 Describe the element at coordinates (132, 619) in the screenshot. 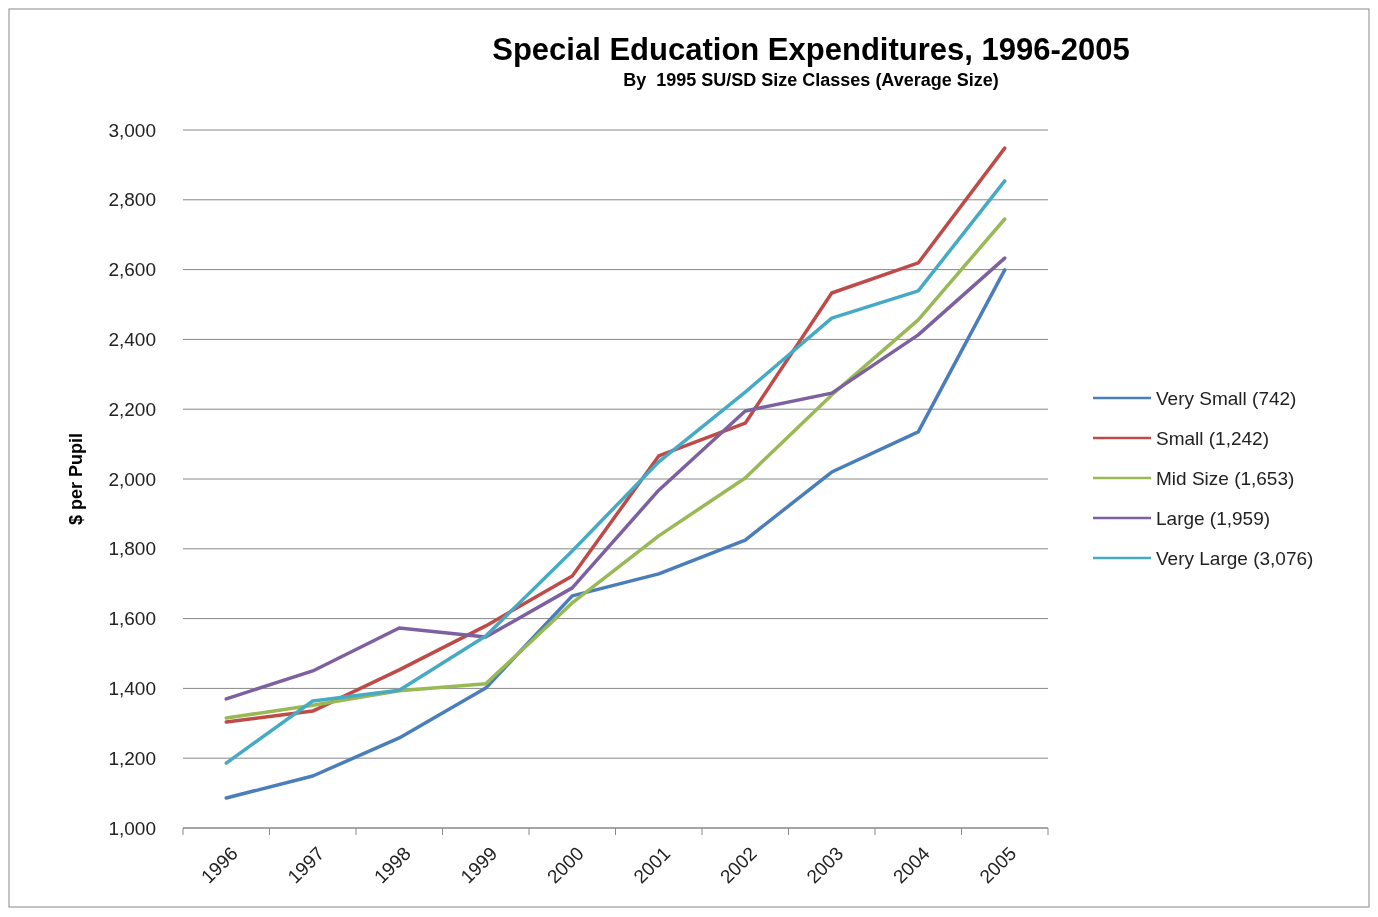

I see `y-tick-label: 1,600` at that location.